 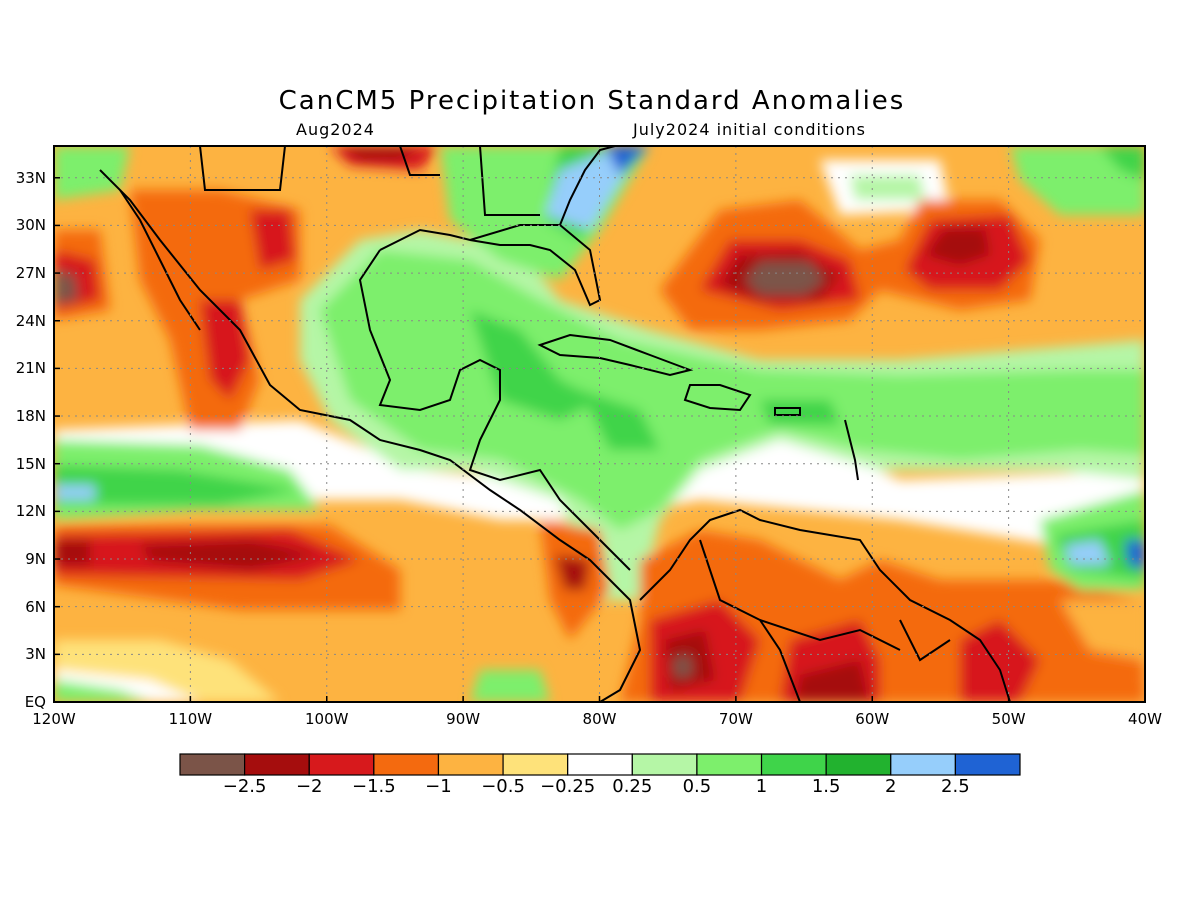 I want to click on lon-tick-label: 110W, so click(x=190, y=719).